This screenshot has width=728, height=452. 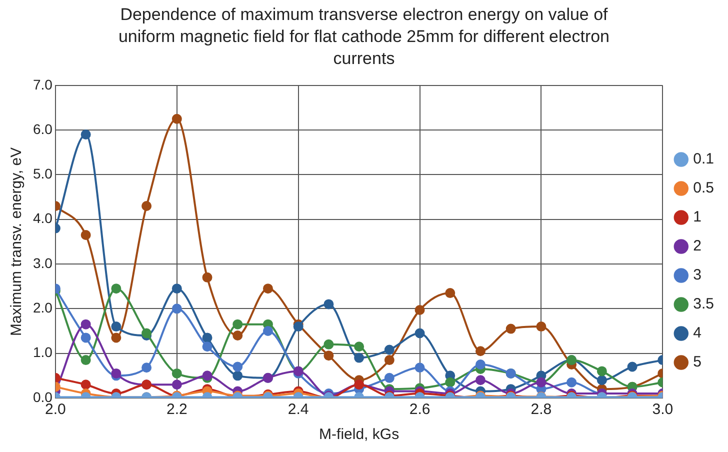 What do you see at coordinates (42, 308) in the screenshot?
I see `y-tick-label: 2.0` at bounding box center [42, 308].